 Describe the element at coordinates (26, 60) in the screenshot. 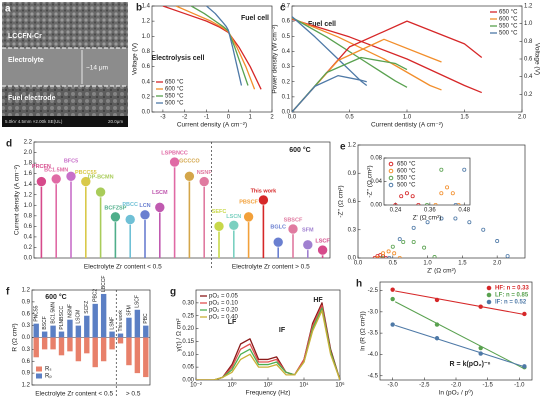

I see `layer-label: Electrolyte` at that location.